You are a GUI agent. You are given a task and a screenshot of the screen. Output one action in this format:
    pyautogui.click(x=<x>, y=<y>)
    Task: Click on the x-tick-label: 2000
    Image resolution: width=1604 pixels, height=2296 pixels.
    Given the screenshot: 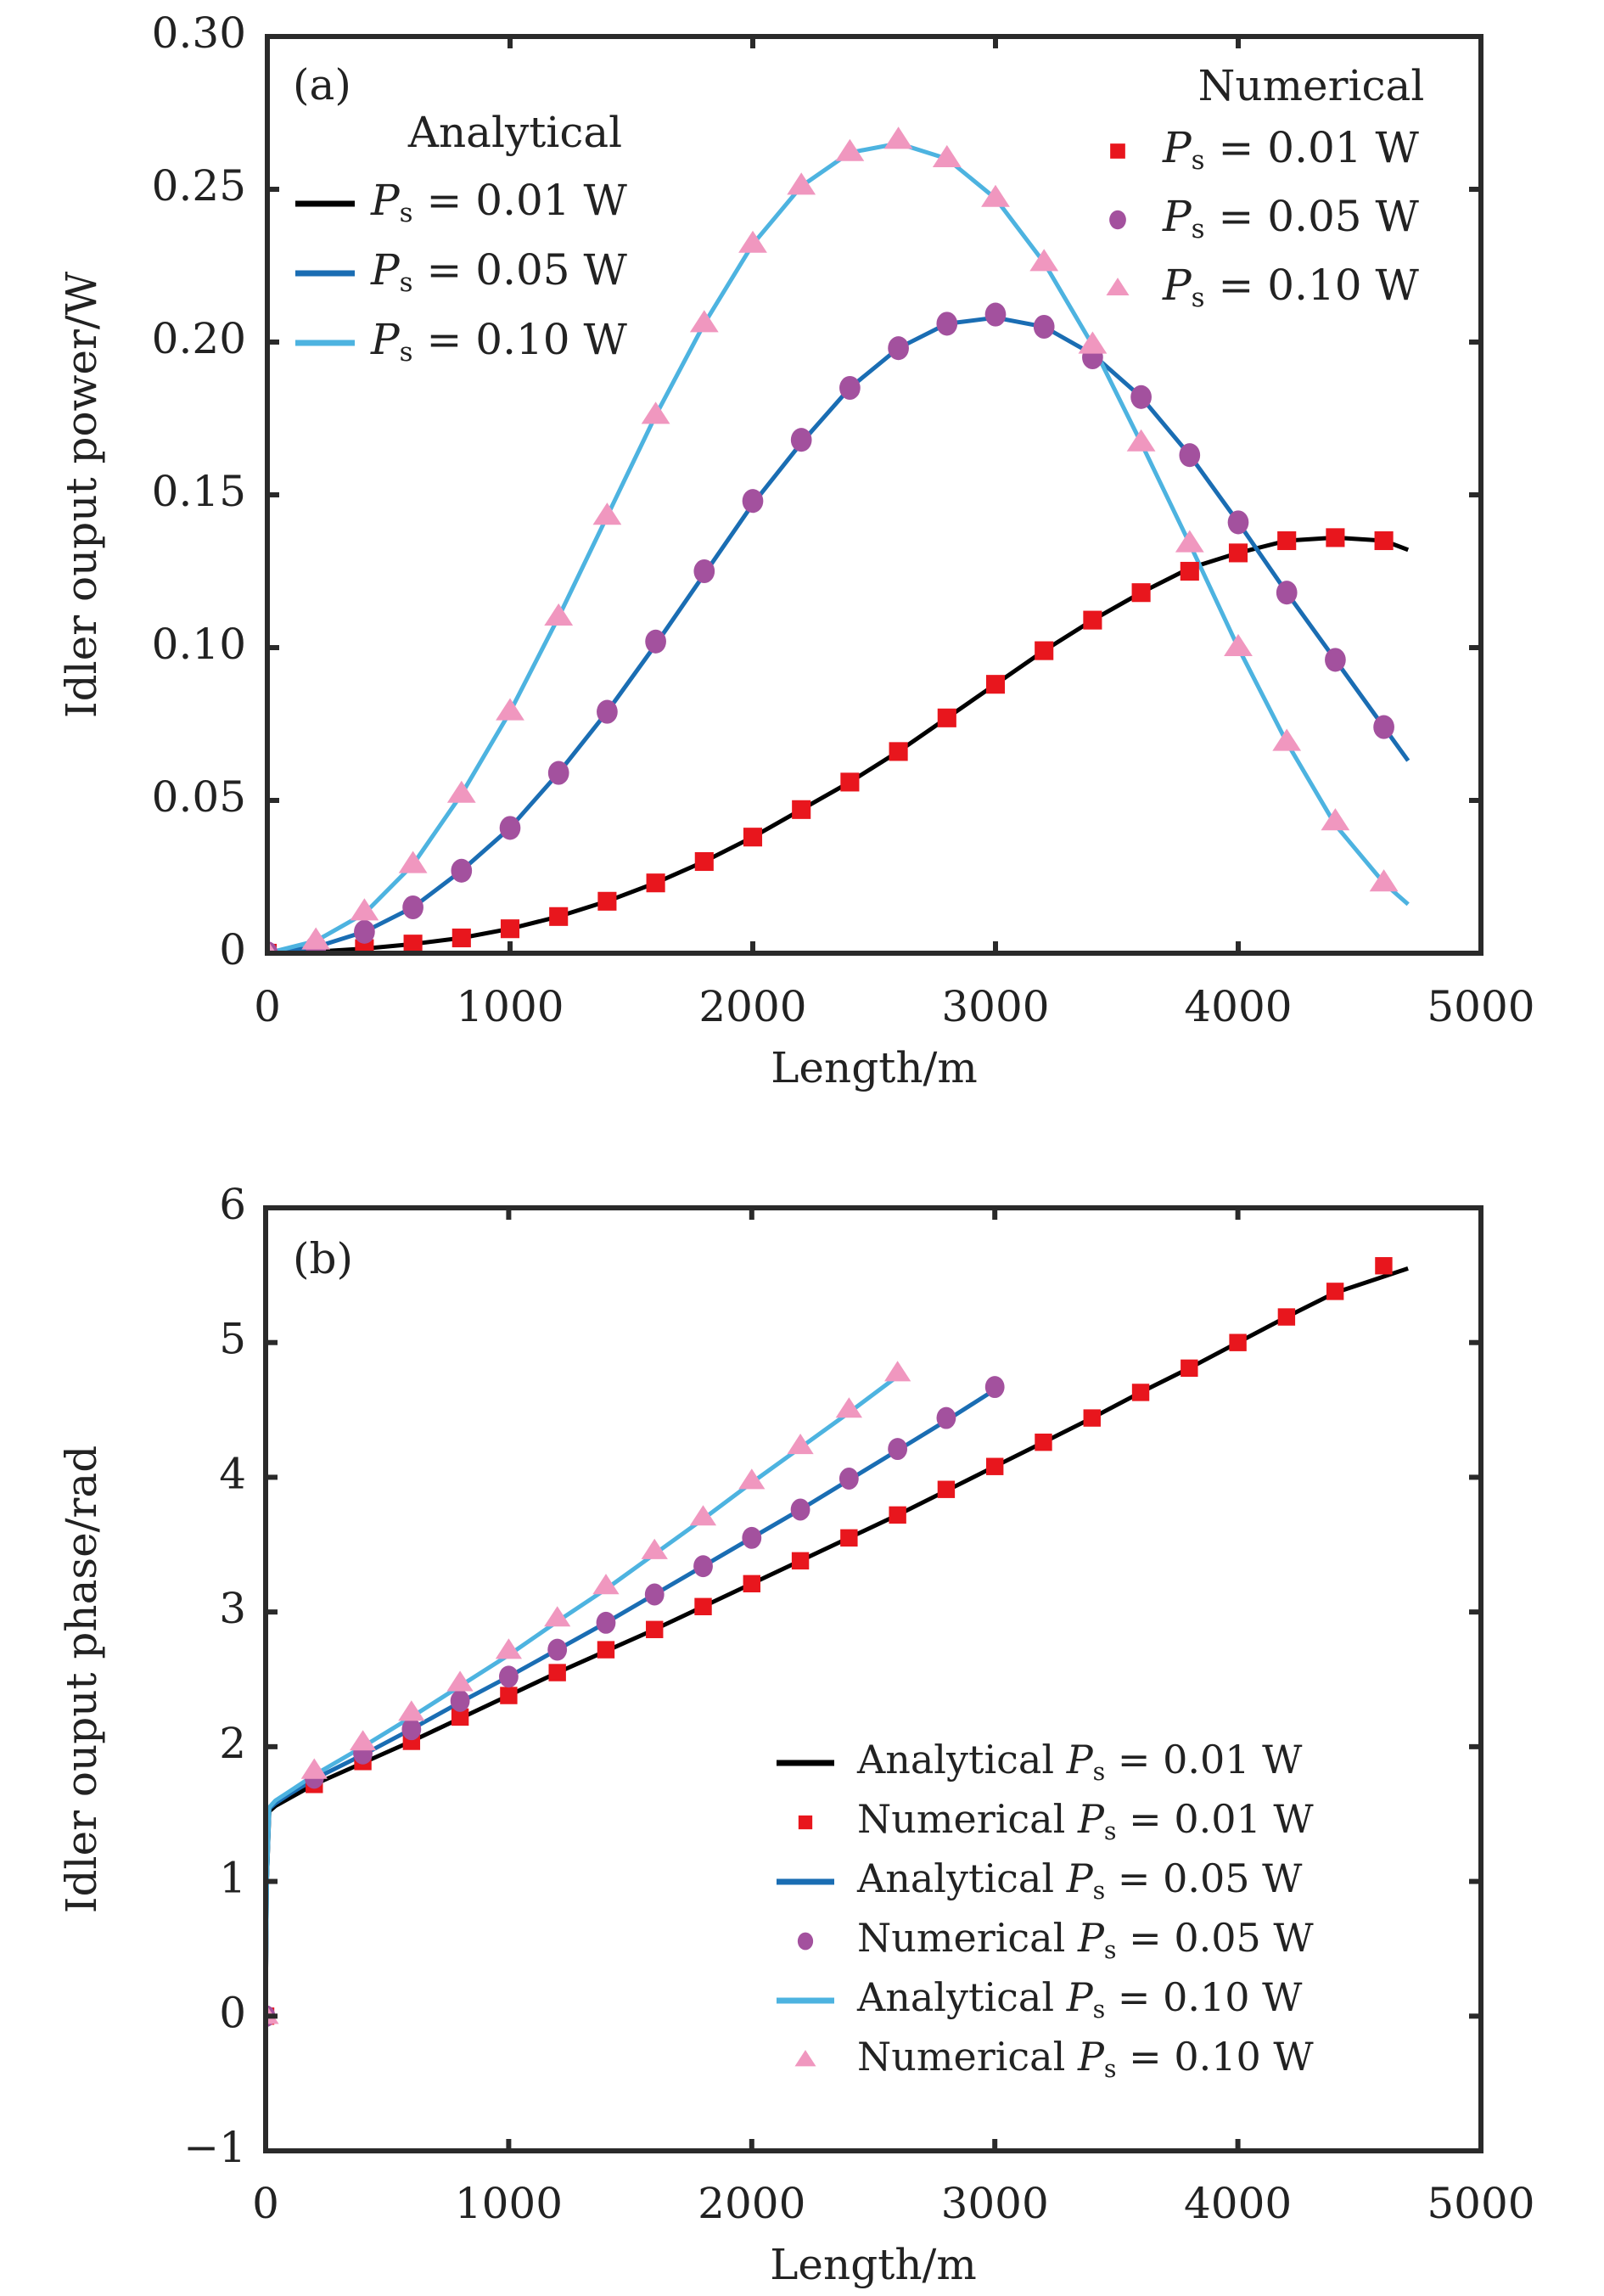 What is the action you would take?
    pyautogui.click(x=752, y=1006)
    